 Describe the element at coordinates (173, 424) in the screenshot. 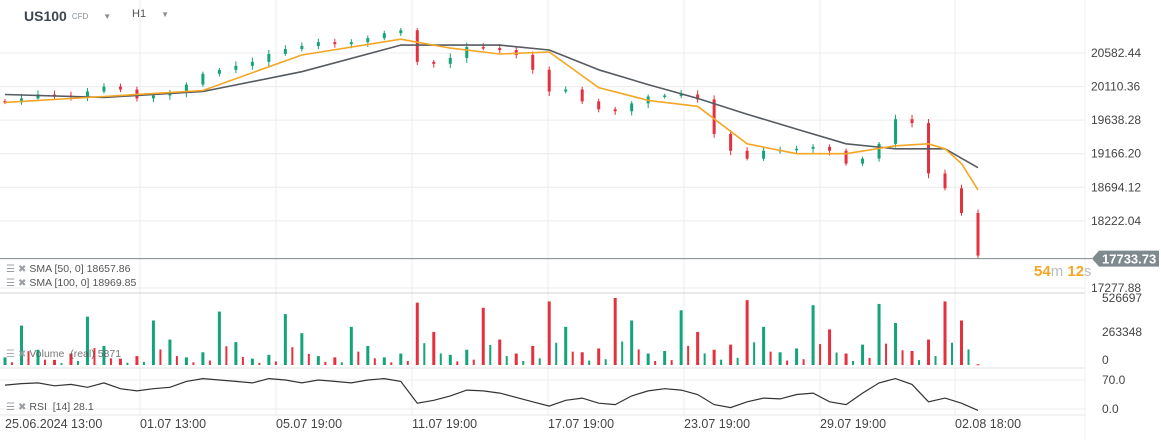

I see `time-tick: 01.07 13:00` at that location.